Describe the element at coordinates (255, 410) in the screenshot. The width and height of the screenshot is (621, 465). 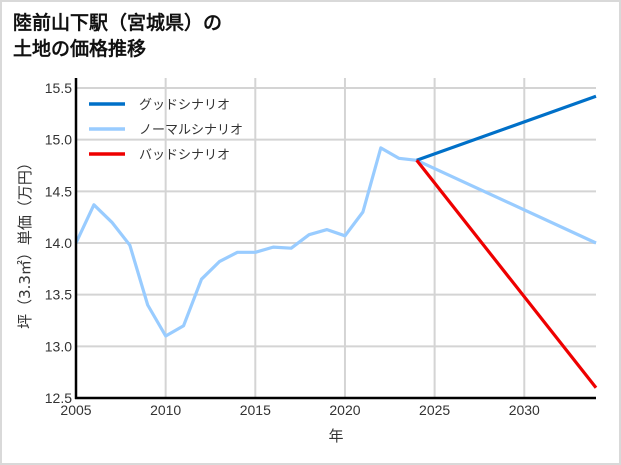
I see `x-tick-label: 2015` at that location.